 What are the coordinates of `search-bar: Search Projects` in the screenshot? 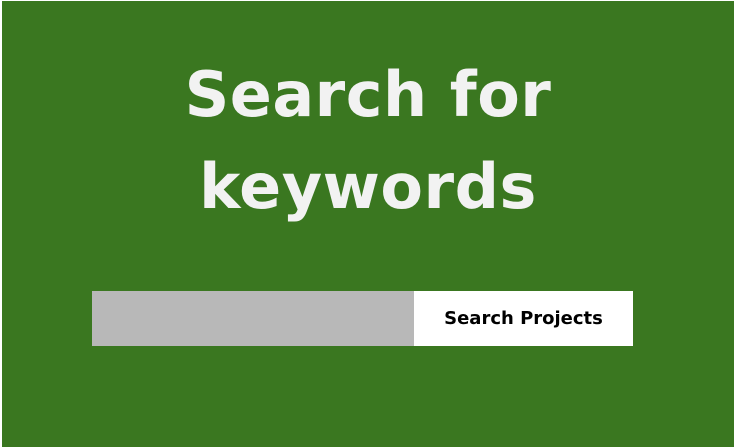 It's located at (362, 318).